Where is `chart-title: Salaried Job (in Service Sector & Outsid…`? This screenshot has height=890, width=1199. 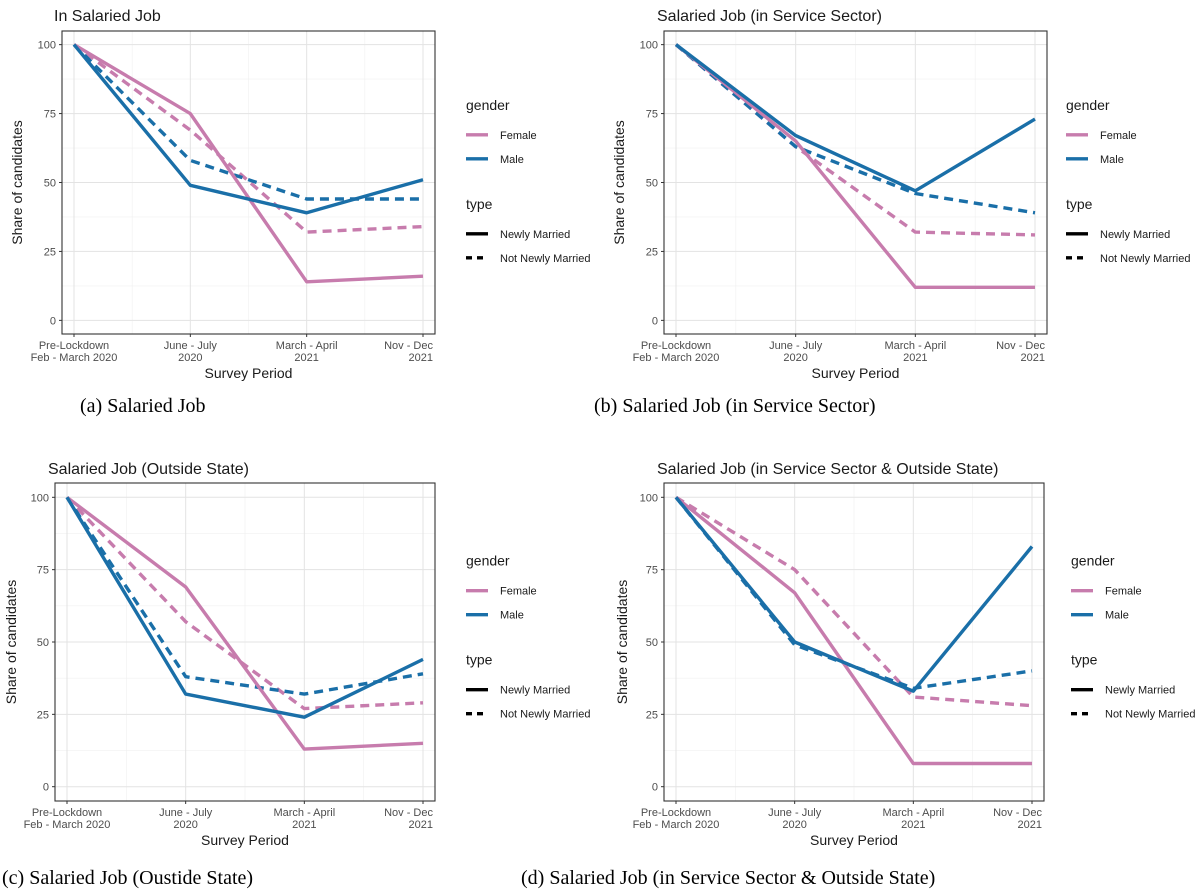
chart-title: Salaried Job (in Service Sector & Outsid… is located at coordinates (828, 469).